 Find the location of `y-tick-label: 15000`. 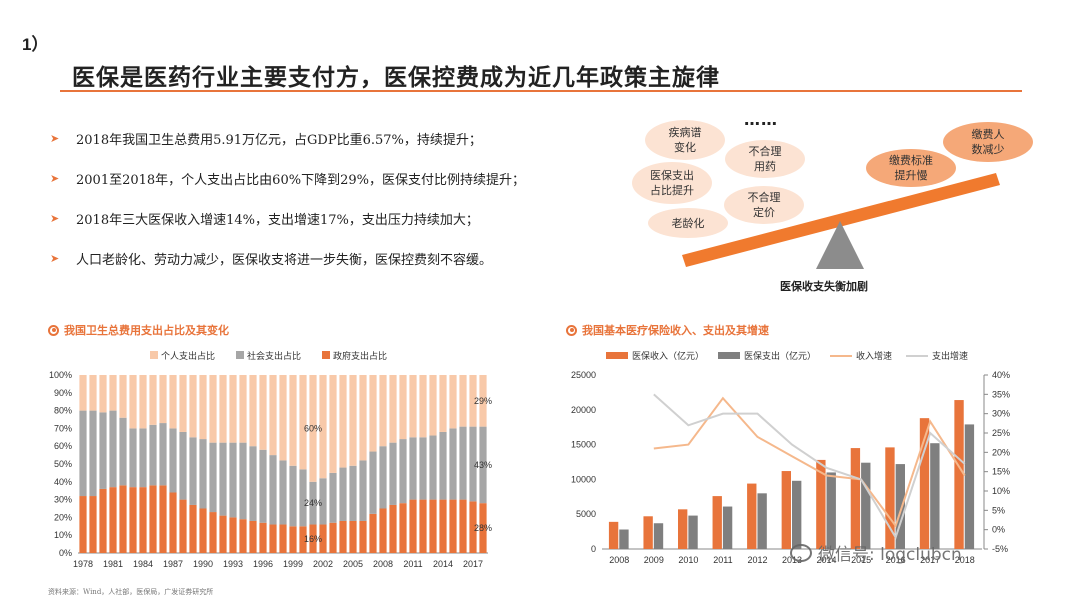

y-tick-label: 15000 is located at coordinates (583, 445).